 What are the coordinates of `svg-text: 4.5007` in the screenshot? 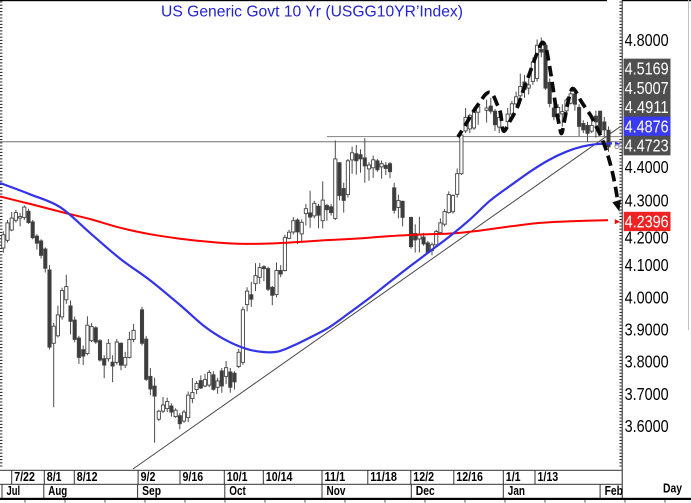 It's located at (647, 88).